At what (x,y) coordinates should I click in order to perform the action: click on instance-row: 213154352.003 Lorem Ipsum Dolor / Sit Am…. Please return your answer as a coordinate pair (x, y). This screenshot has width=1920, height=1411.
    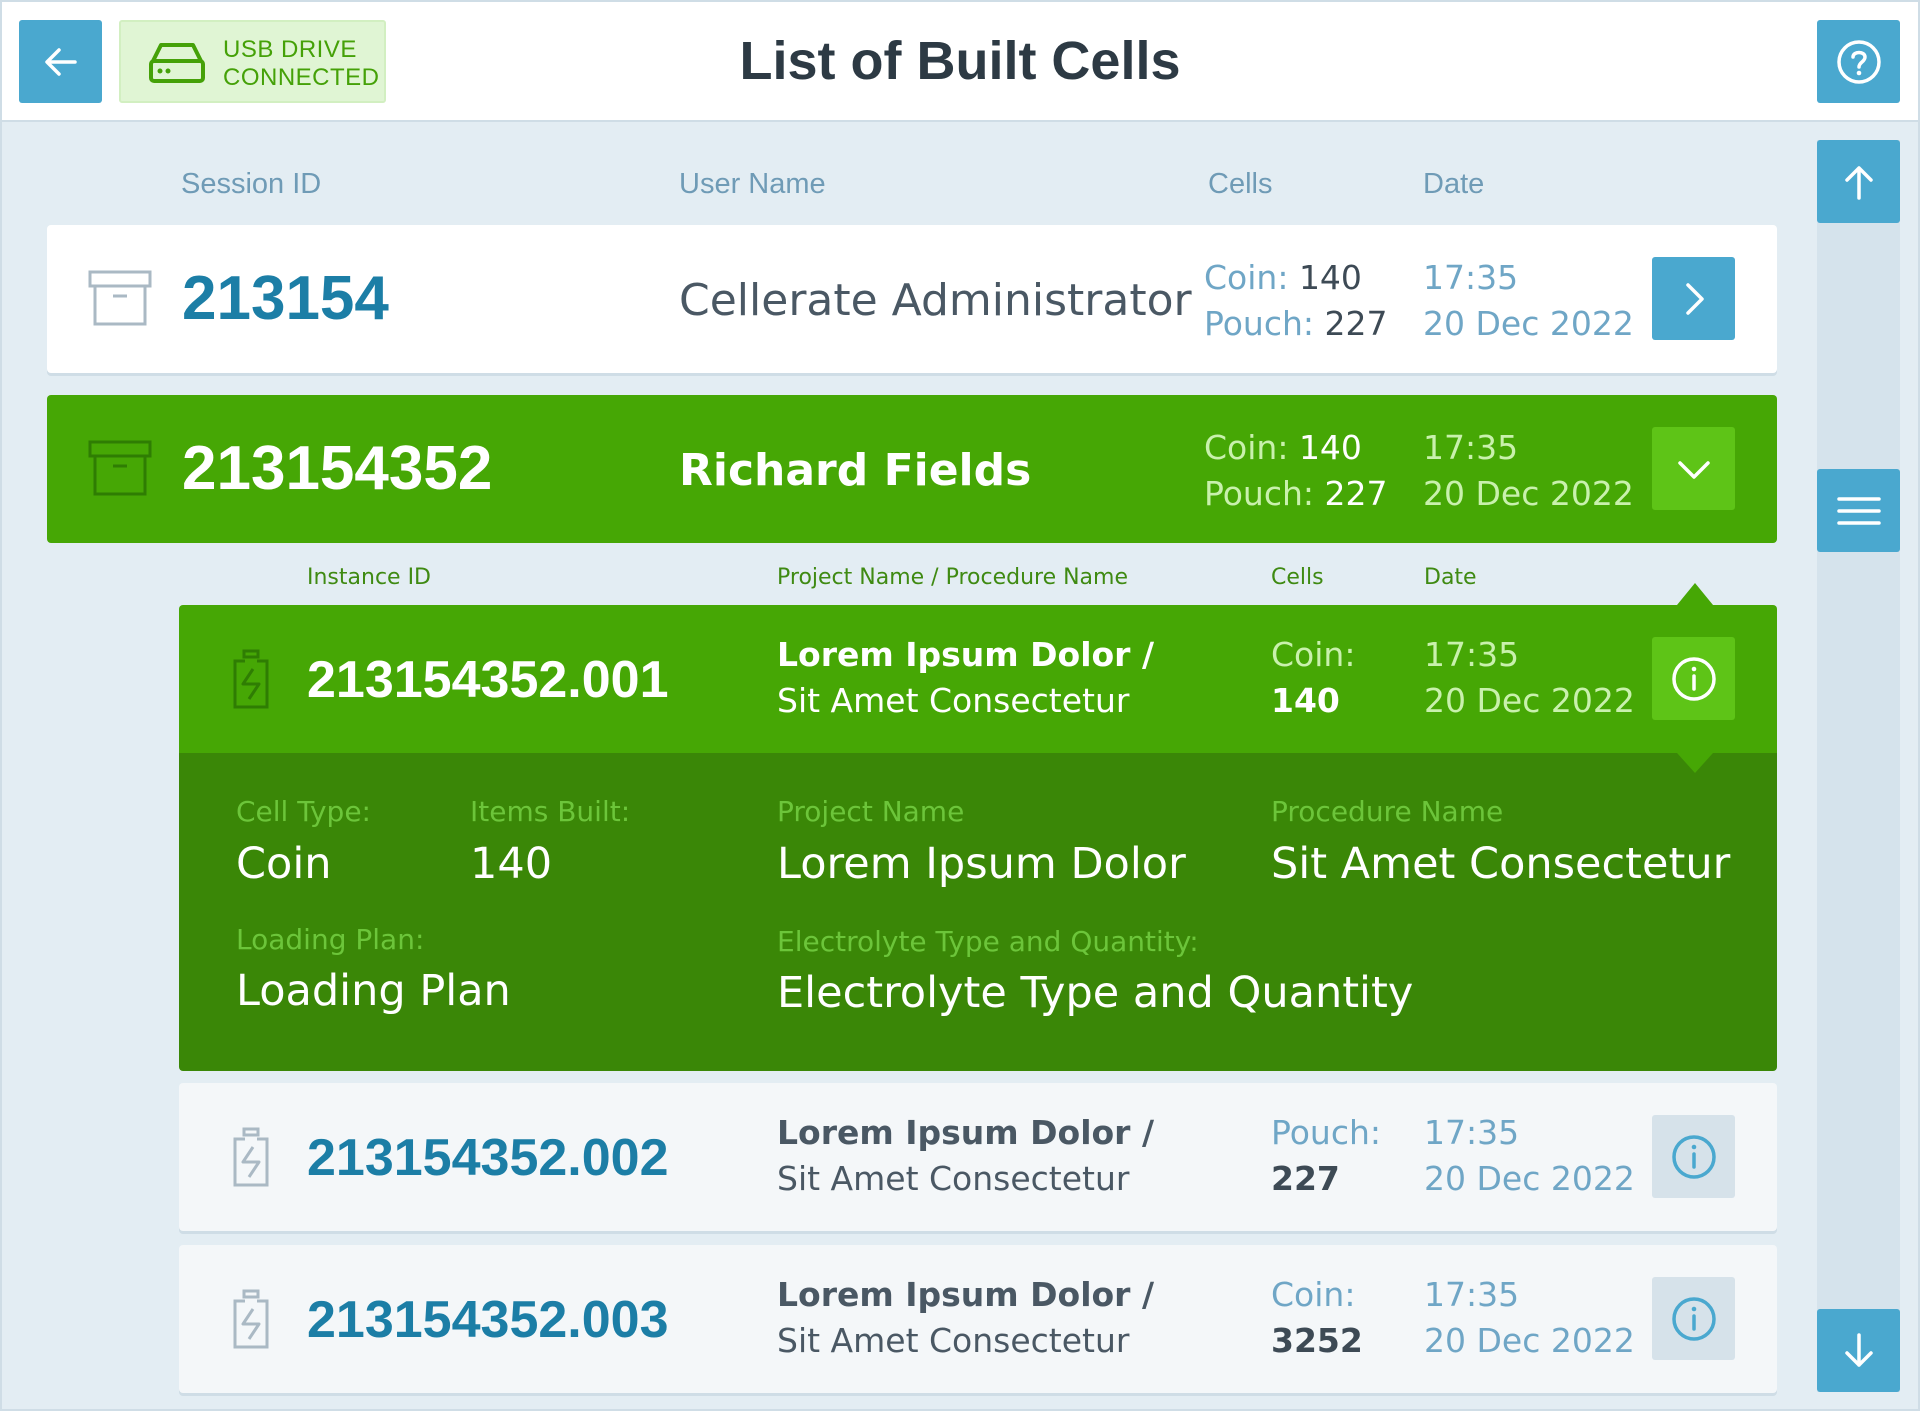
    Looking at the image, I should click on (978, 1319).